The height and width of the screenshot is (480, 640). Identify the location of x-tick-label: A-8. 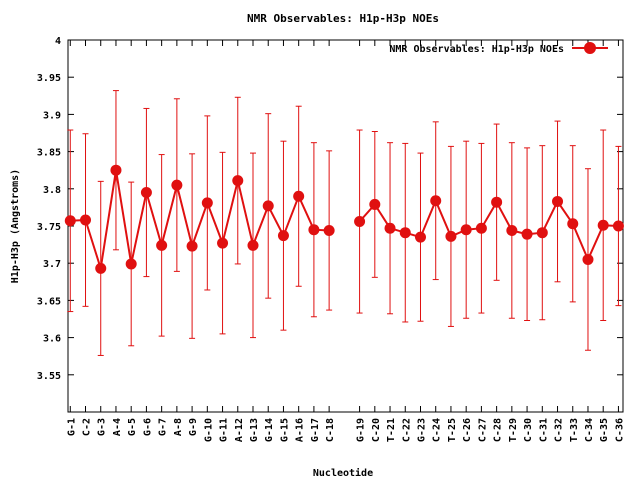
(178, 427).